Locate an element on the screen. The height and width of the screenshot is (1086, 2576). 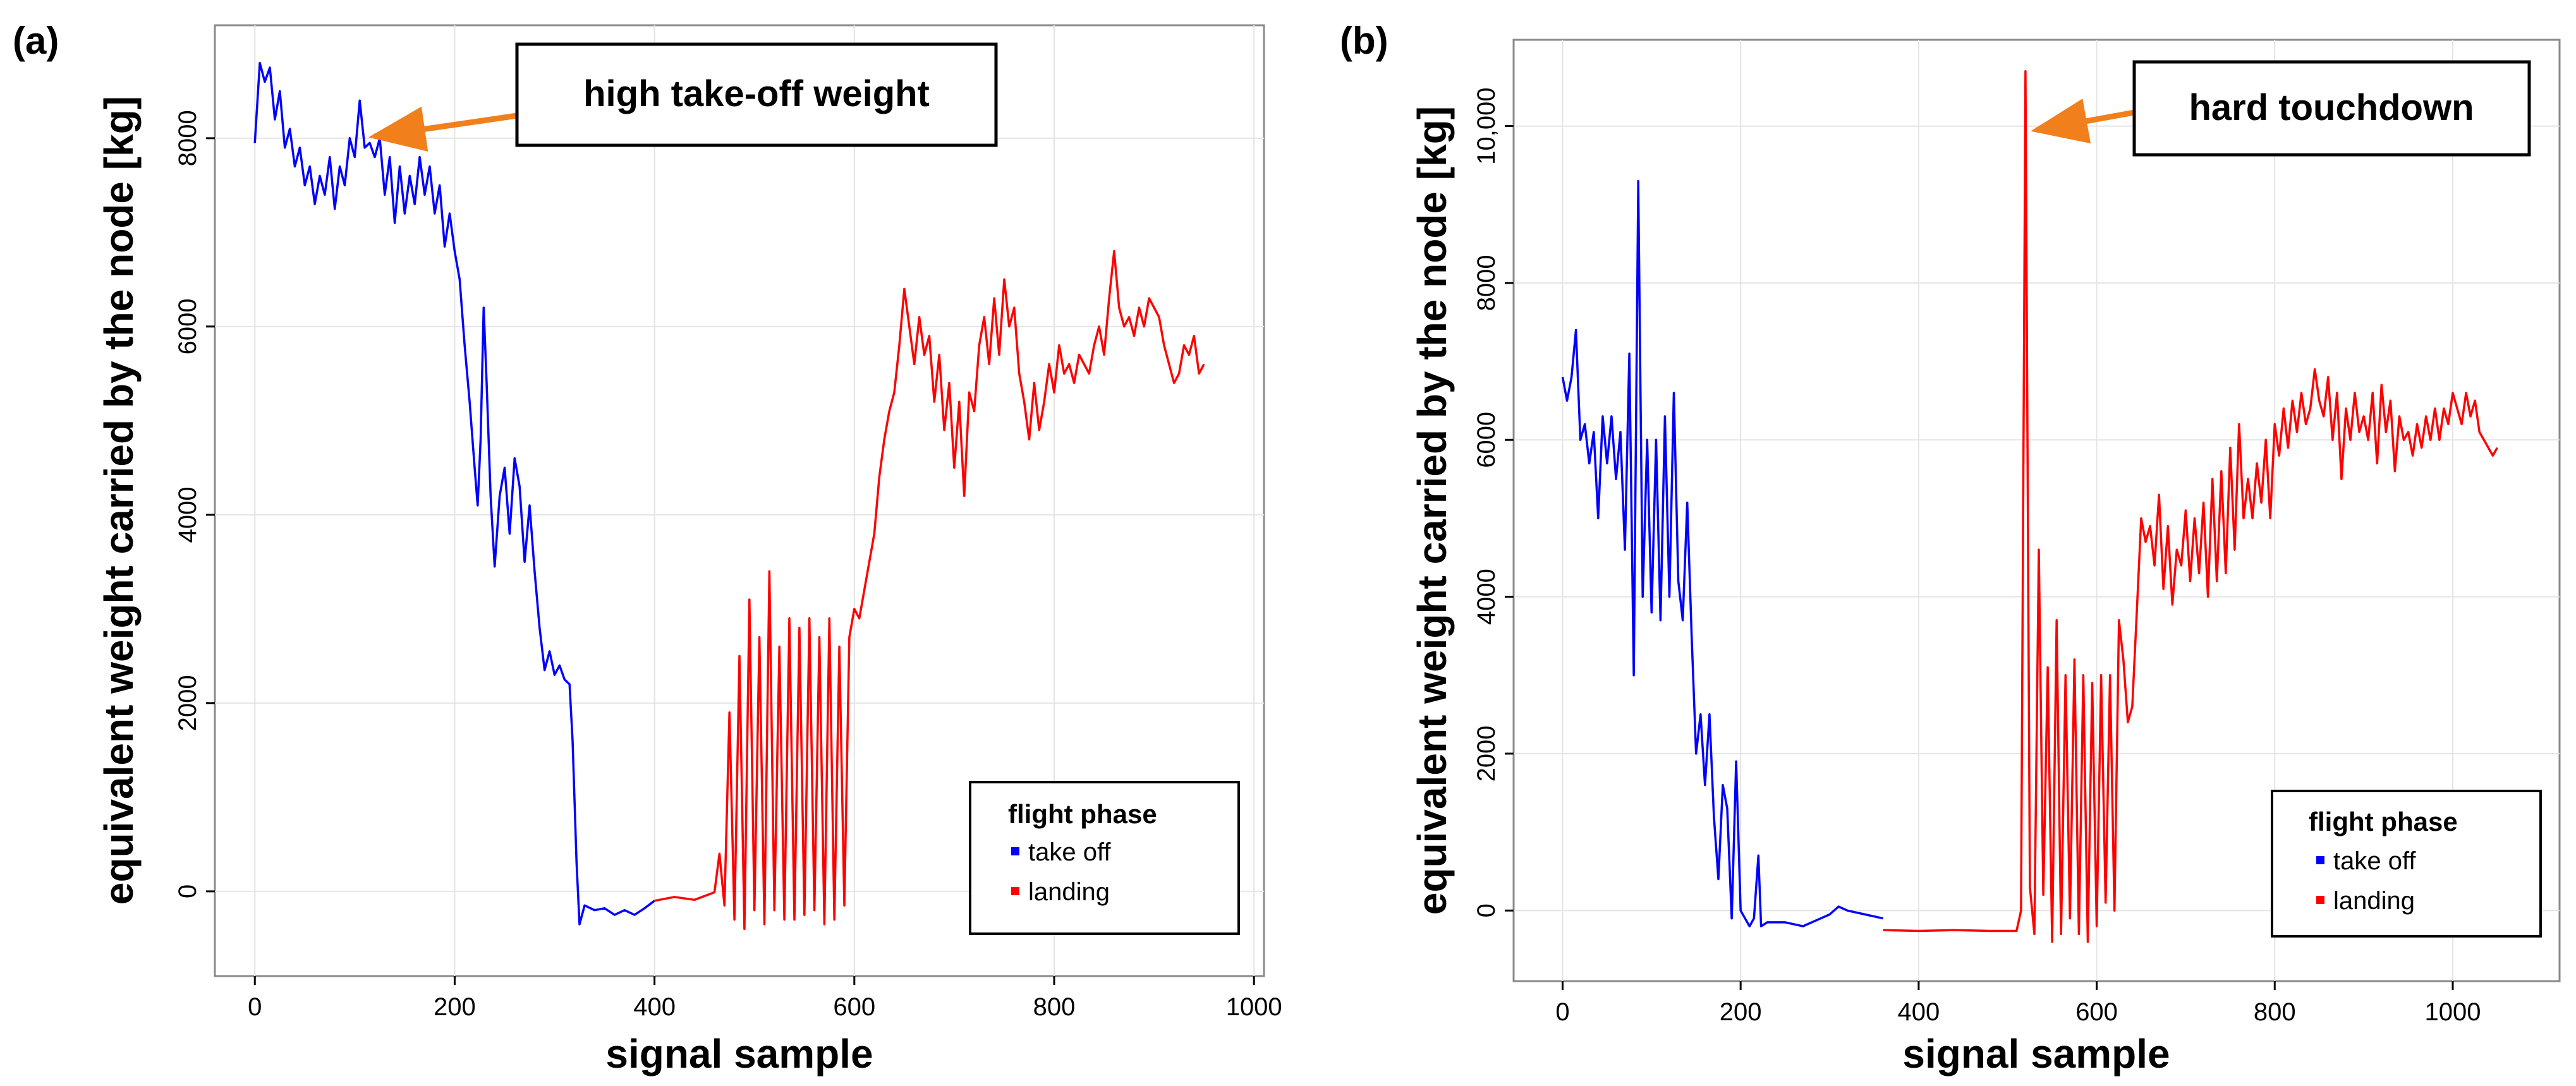
annotation-b: hard touchdown is located at coordinates (2281, 108).